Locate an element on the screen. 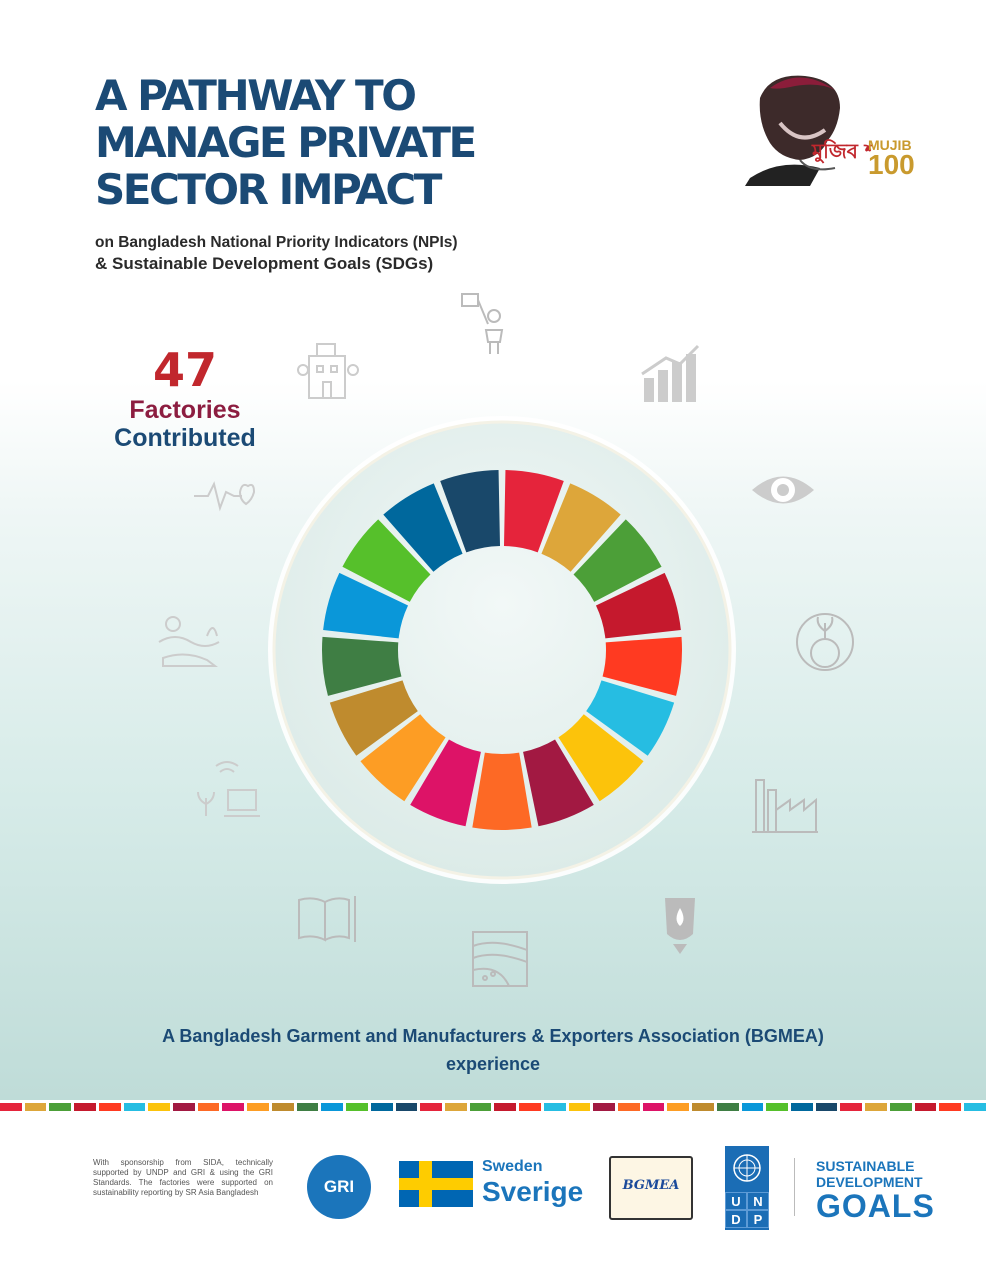 The width and height of the screenshot is (986, 1280). sweden-sverige-logo: Sweden Sverige is located at coordinates (532, 1182).